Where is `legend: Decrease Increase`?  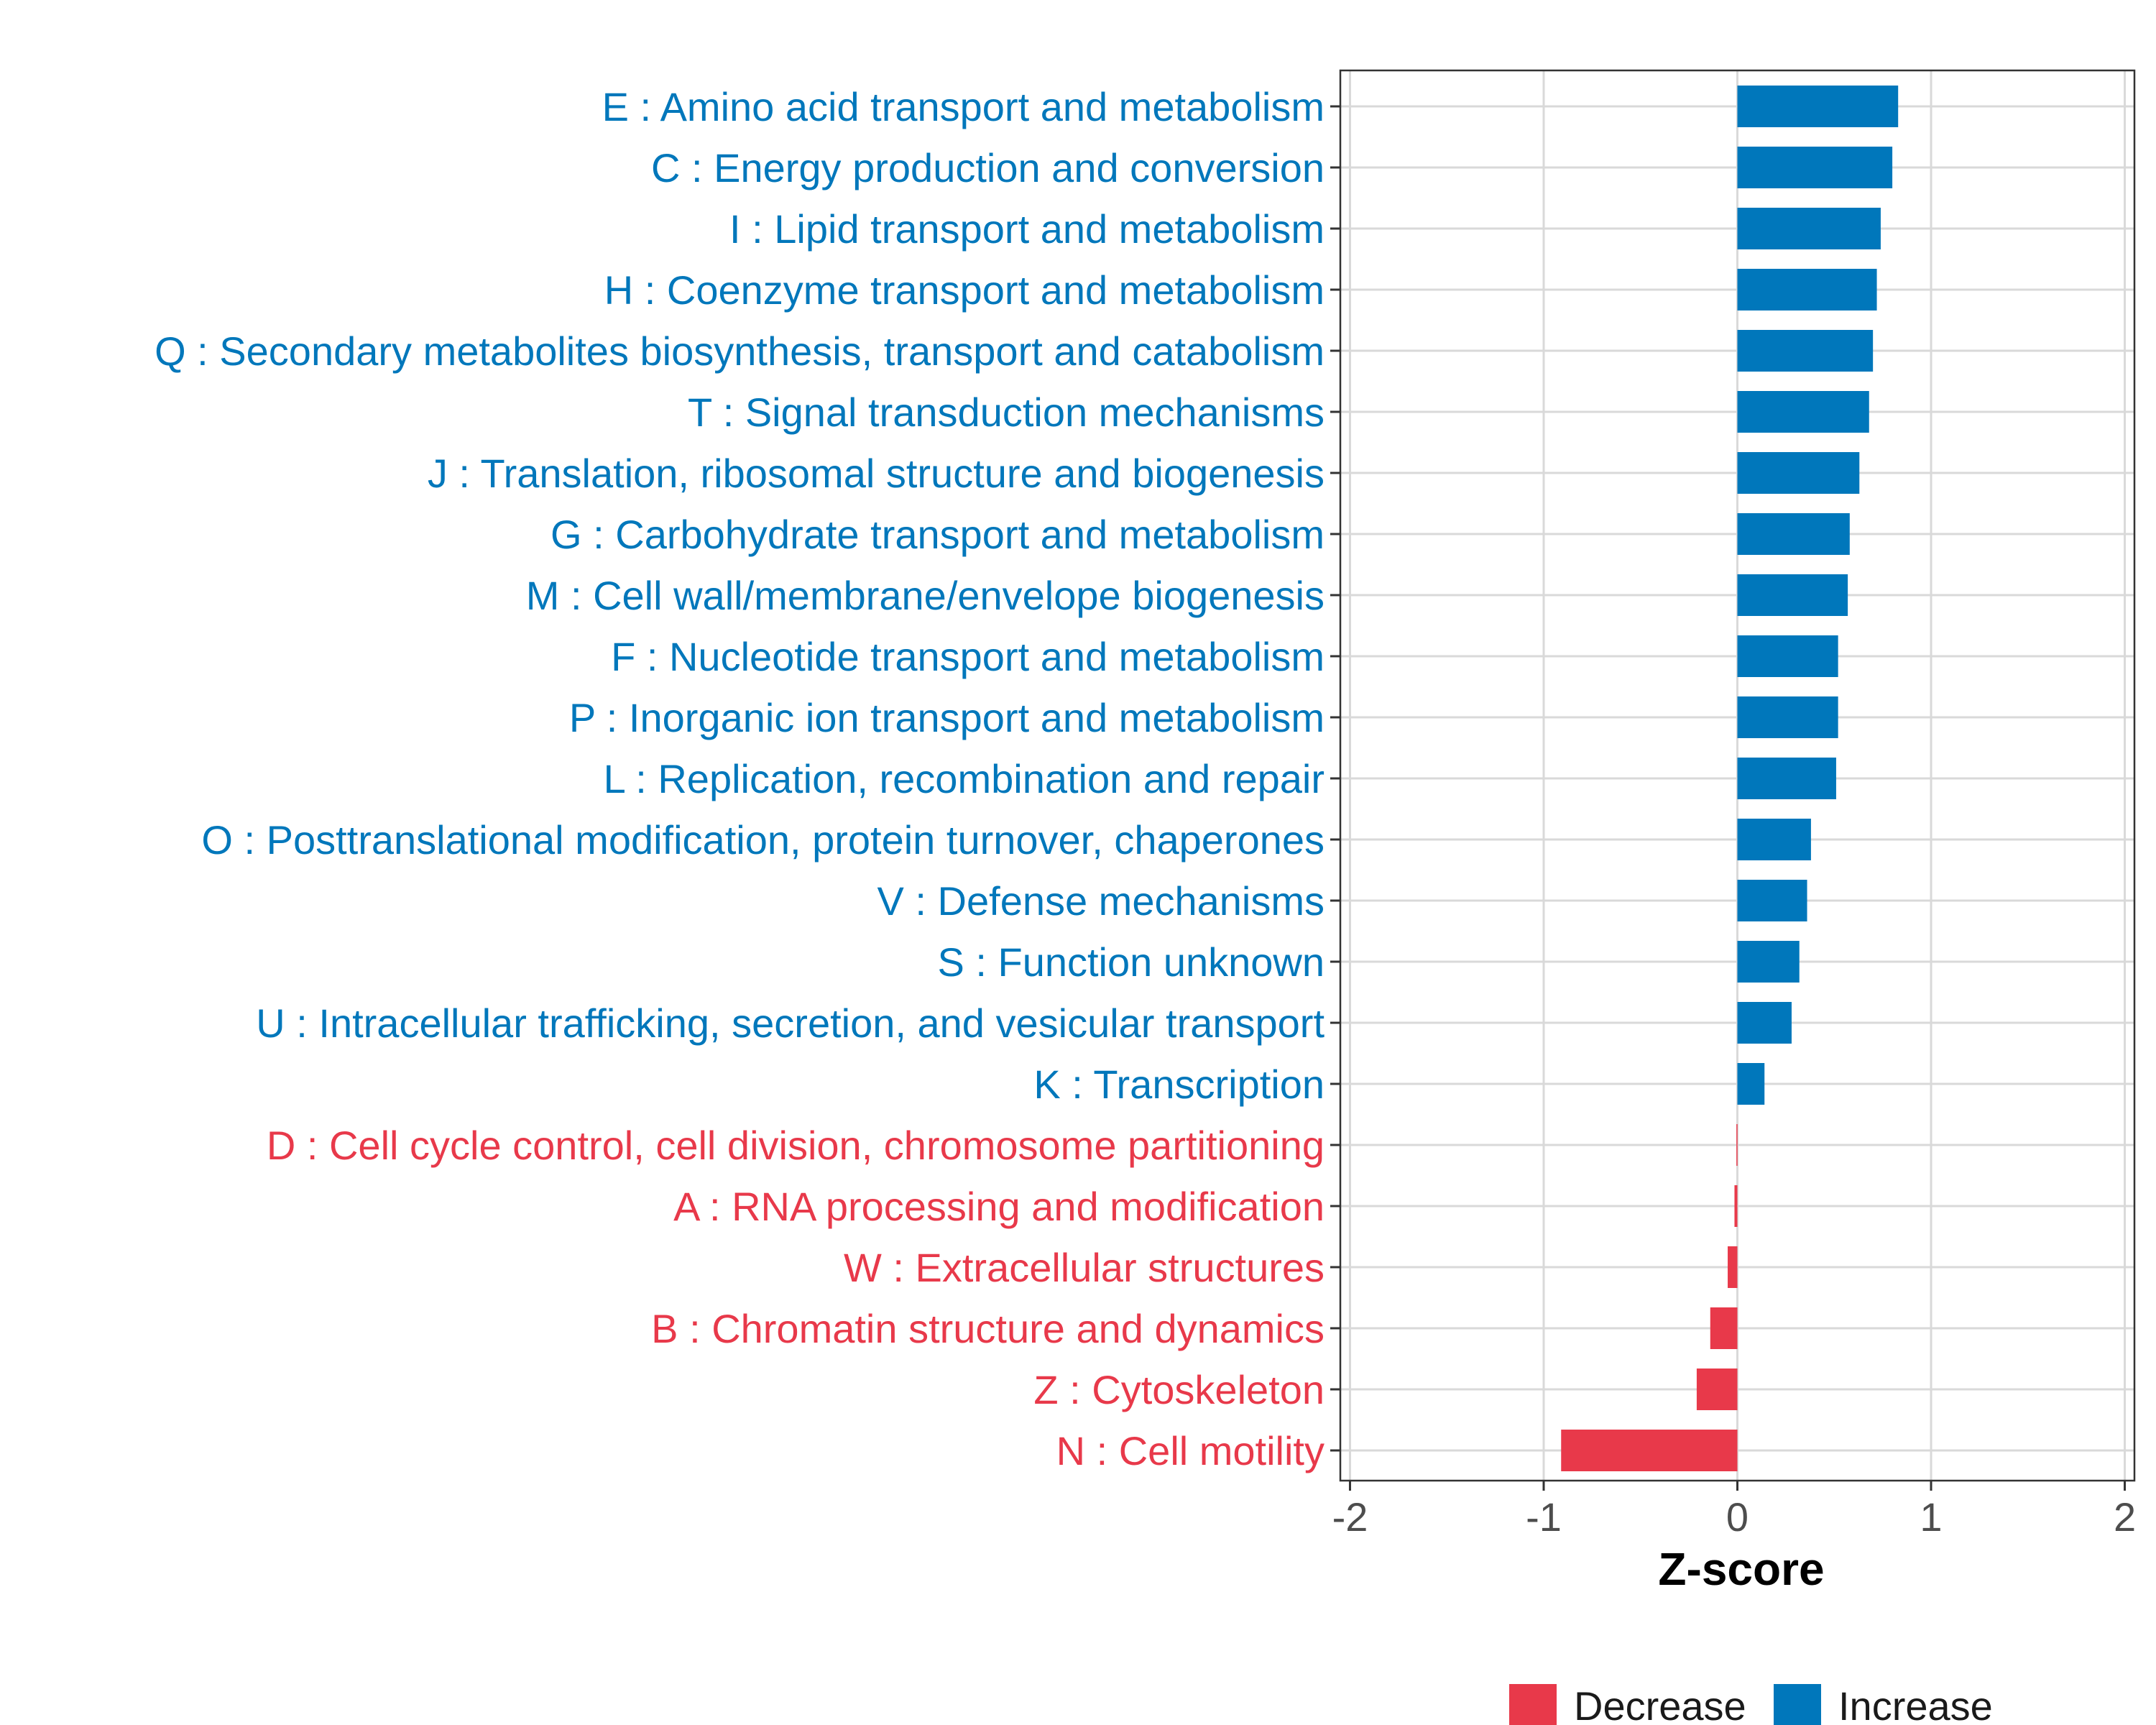 legend: Decrease Increase is located at coordinates (1751, 1704).